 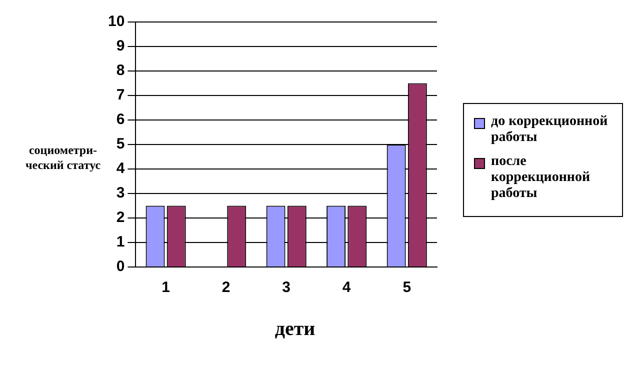 What do you see at coordinates (166, 287) in the screenshot?
I see `x-tick-label: 1` at bounding box center [166, 287].